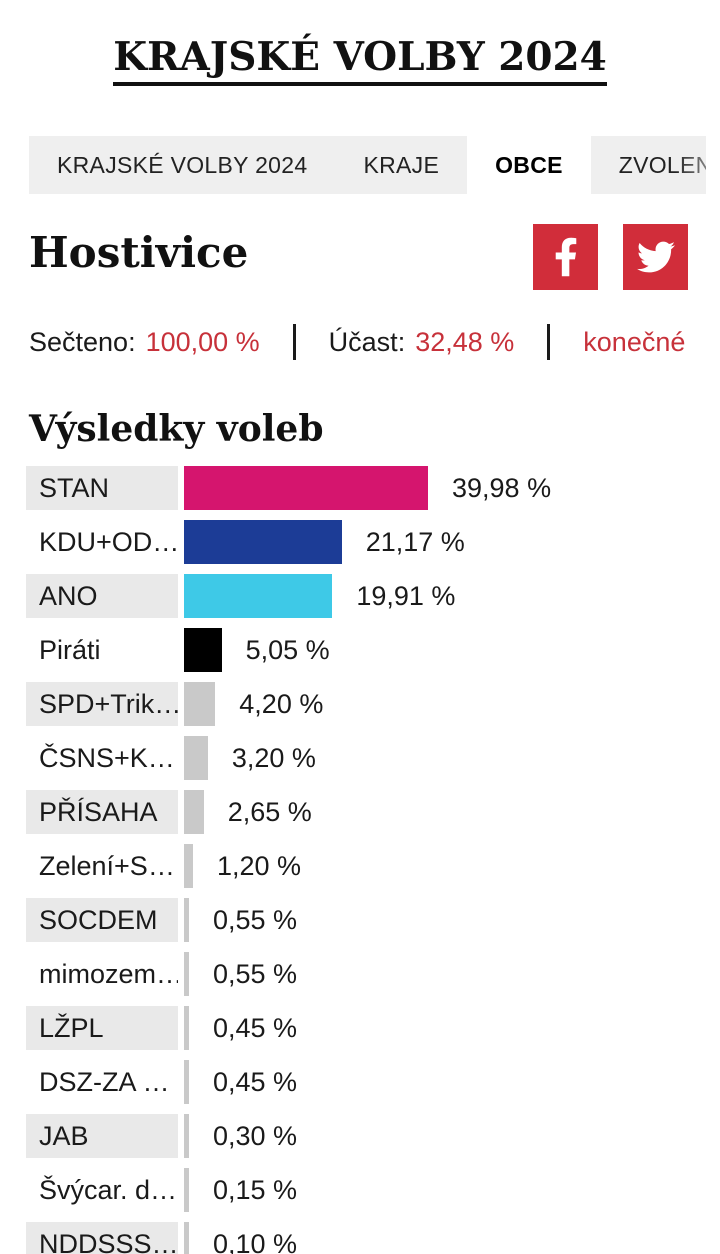 The width and height of the screenshot is (720, 1254). Describe the element at coordinates (502, 487) in the screenshot. I see `result-value: 39,98 %` at that location.